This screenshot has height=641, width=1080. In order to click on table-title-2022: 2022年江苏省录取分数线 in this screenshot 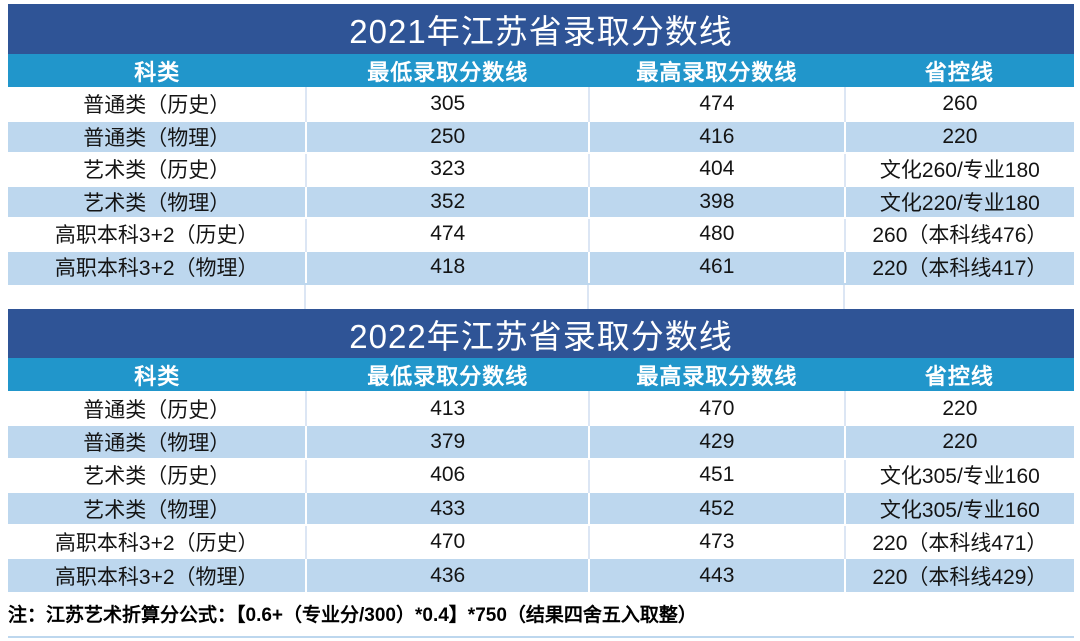, I will do `click(541, 333)`.